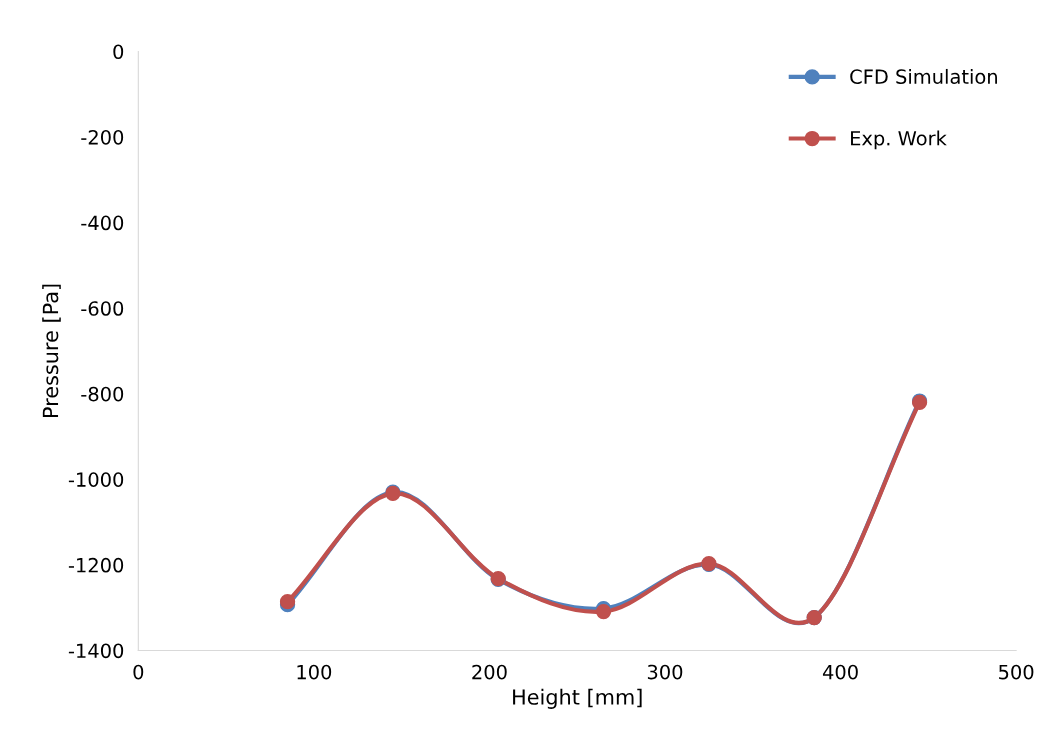 This screenshot has height=735, width=1064. What do you see at coordinates (665, 672) in the screenshot?
I see `x-tick-label: 300` at bounding box center [665, 672].